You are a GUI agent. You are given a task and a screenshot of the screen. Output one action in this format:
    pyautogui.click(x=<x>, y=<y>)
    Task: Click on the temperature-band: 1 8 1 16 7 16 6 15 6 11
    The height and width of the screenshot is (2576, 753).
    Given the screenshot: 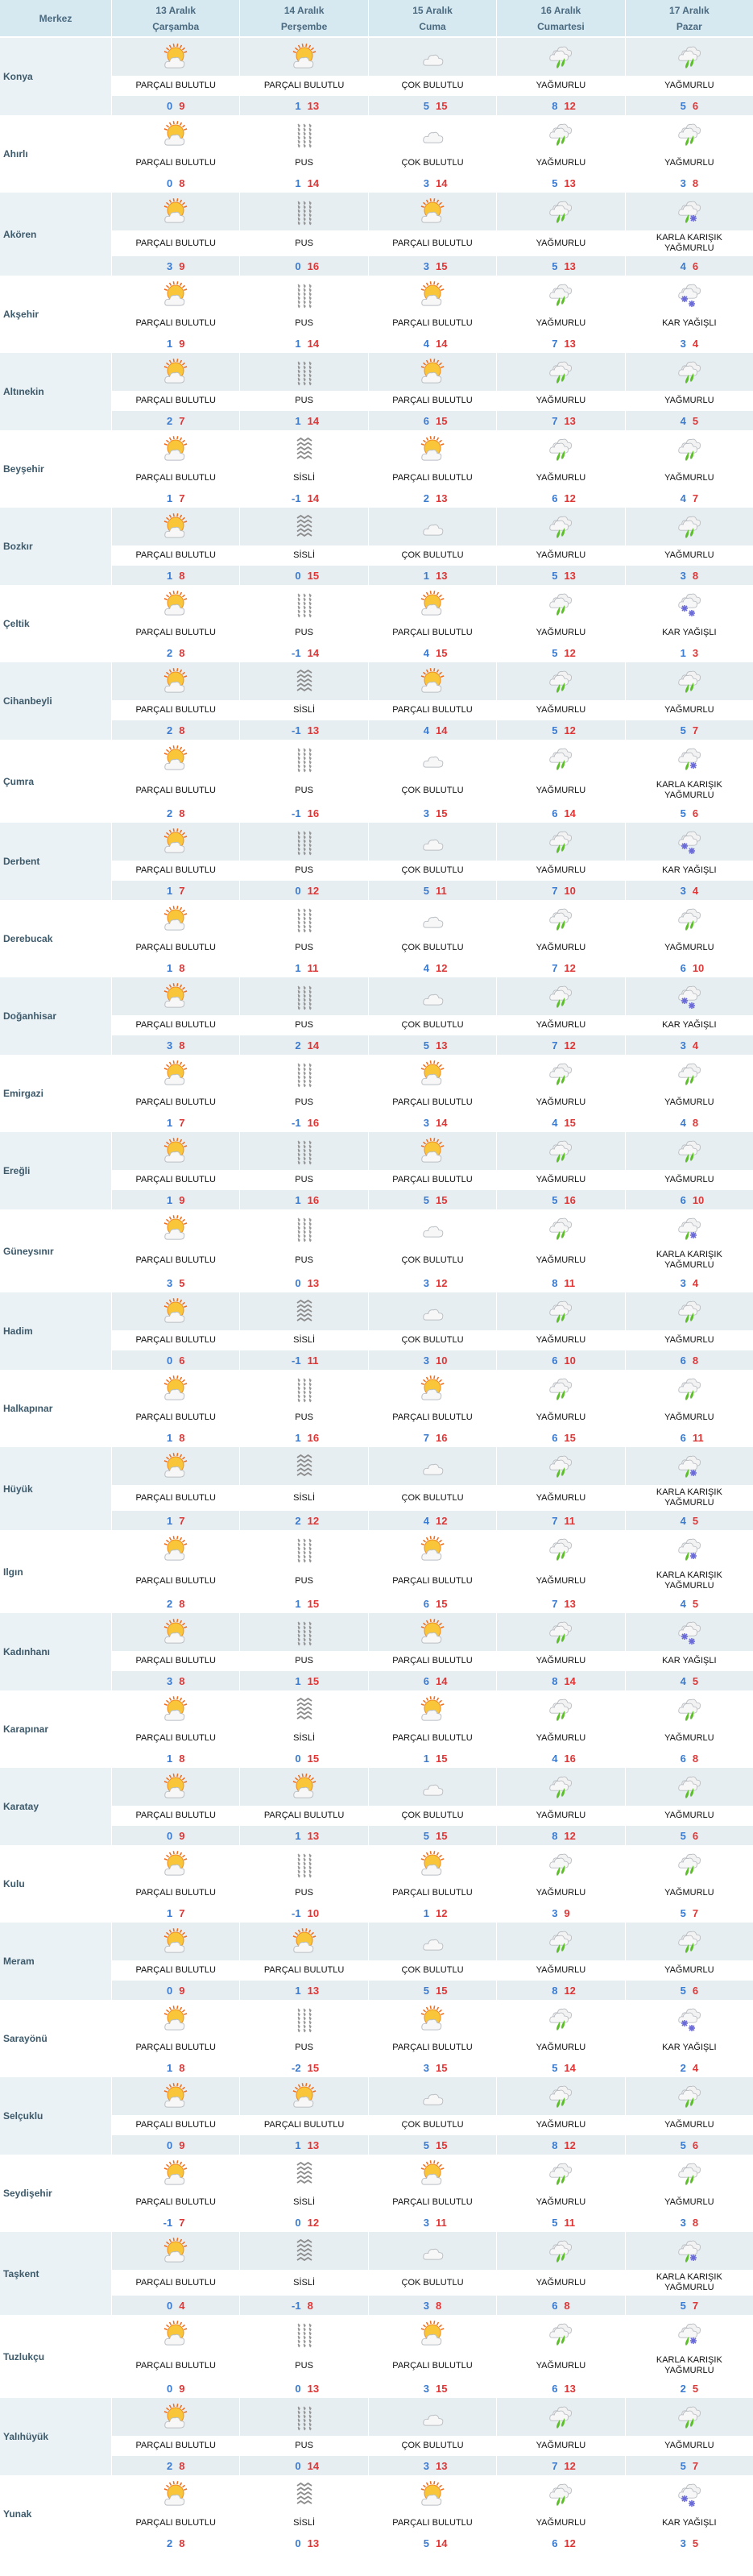 What is the action you would take?
    pyautogui.click(x=432, y=1437)
    